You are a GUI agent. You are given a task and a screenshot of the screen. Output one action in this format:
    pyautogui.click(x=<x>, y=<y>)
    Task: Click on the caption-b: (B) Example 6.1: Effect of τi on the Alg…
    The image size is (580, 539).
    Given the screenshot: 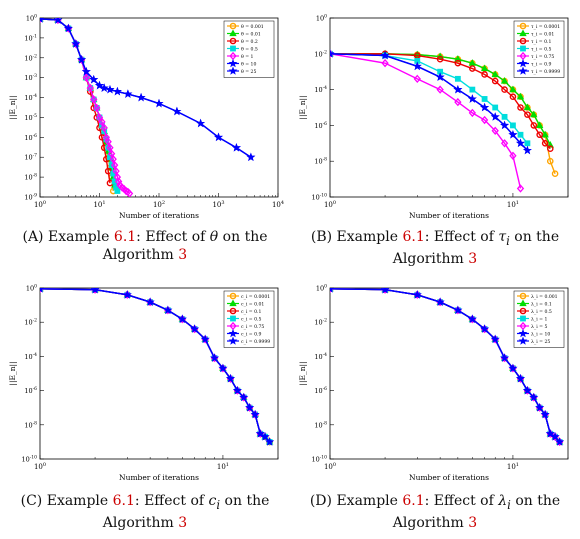 What is the action you would take?
    pyautogui.click(x=435, y=248)
    